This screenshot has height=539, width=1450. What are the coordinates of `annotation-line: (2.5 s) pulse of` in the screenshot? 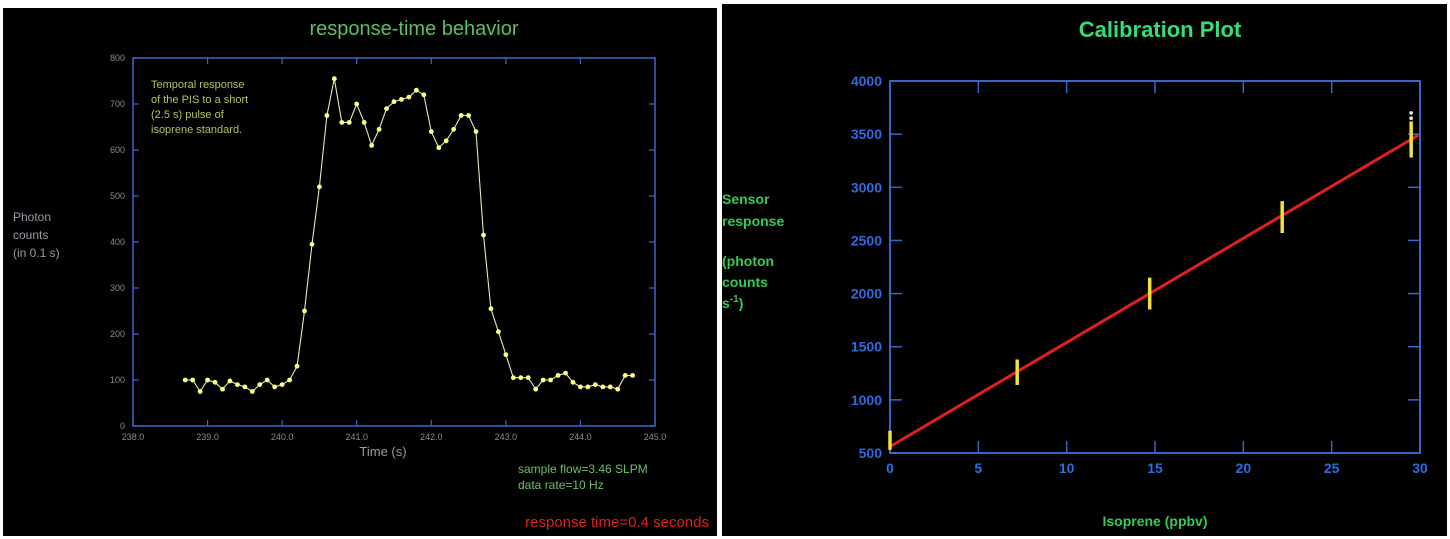 It's located at (188, 115).